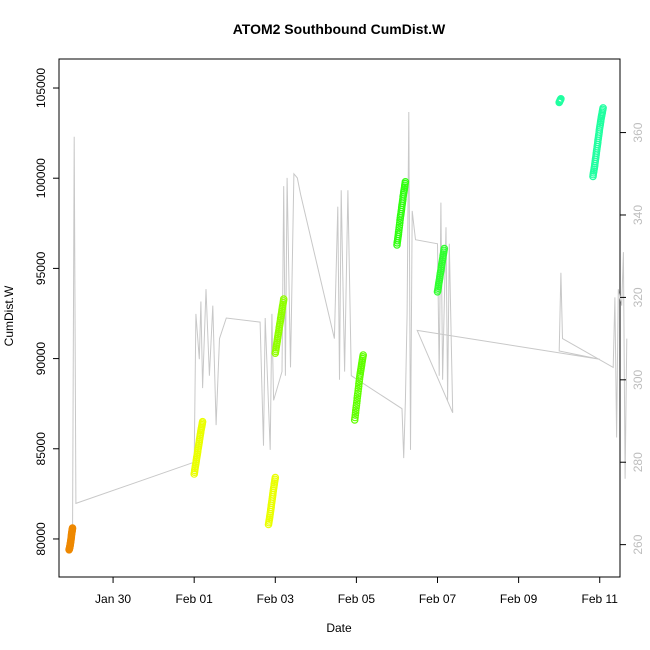 The image size is (650, 650). Describe the element at coordinates (195, 599) in the screenshot. I see `x-tick-label: Feb 01` at that location.